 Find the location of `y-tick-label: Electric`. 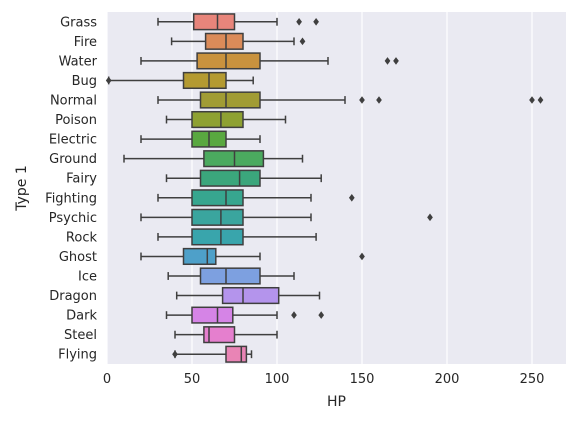

y-tick-label: Electric is located at coordinates (73, 140).